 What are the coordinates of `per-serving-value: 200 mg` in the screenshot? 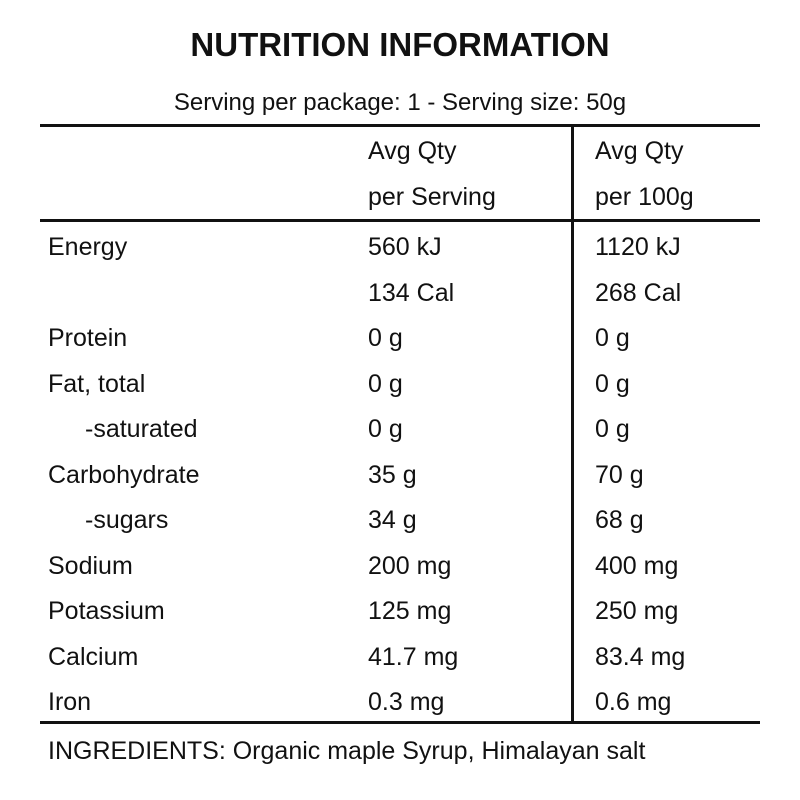 It's located at (410, 565).